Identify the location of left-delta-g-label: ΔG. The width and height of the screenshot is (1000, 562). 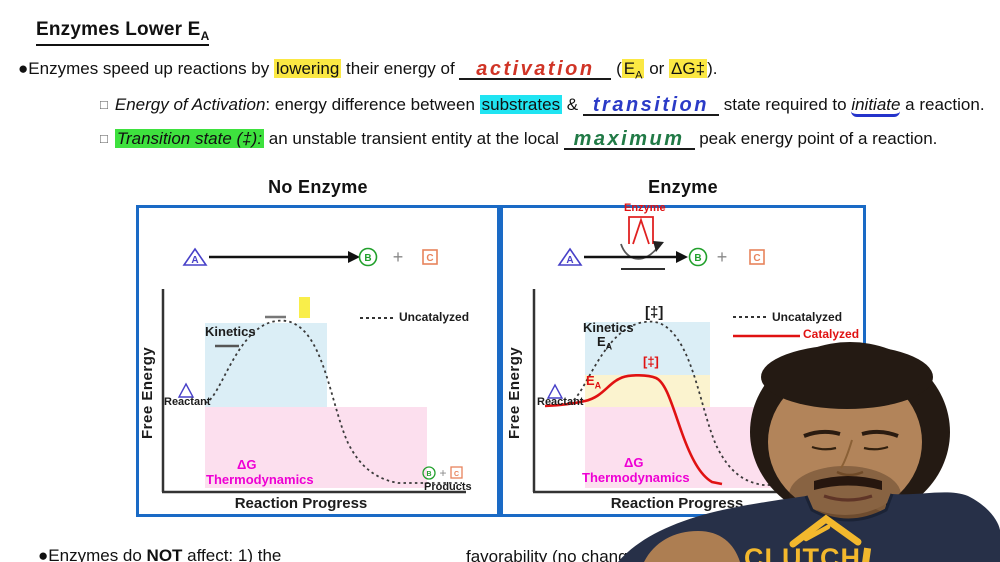
(247, 464).